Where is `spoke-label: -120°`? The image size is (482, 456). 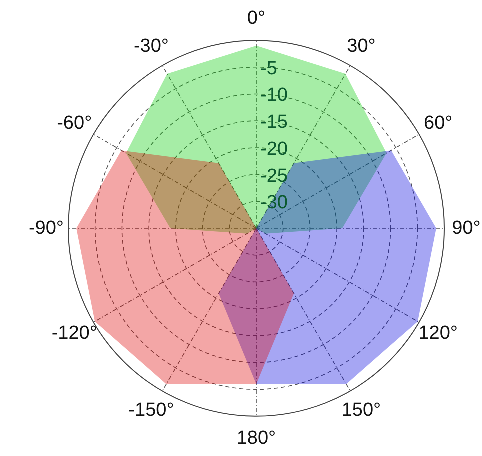 spoke-label: -120° is located at coordinates (75, 333).